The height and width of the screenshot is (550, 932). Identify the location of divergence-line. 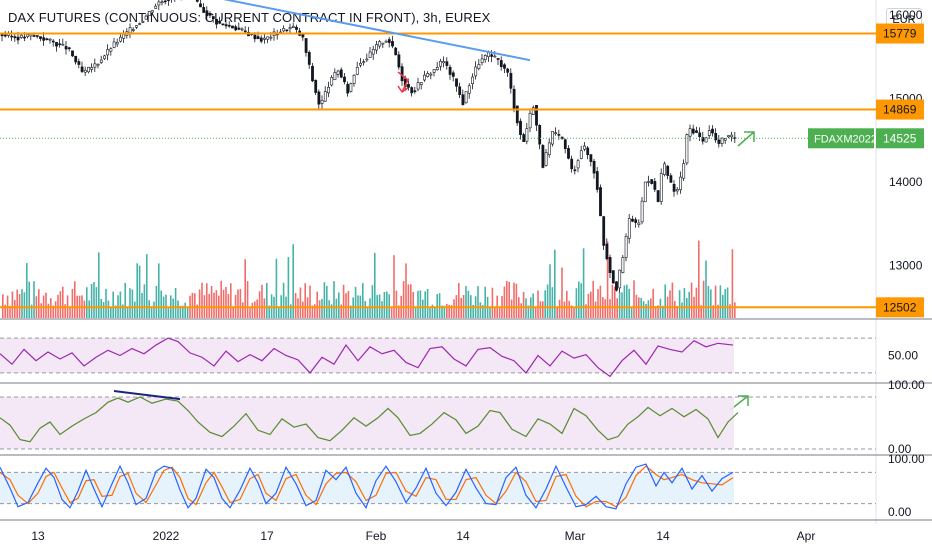
(147, 395).